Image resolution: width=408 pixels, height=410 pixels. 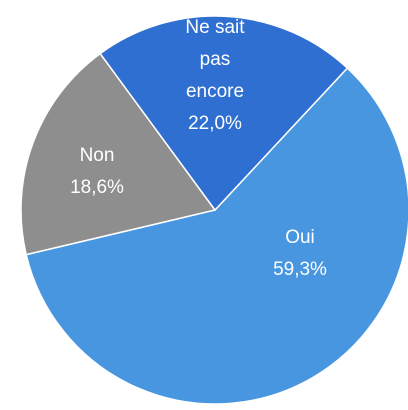 What do you see at coordinates (97, 155) in the screenshot?
I see `category-label: Non` at bounding box center [97, 155].